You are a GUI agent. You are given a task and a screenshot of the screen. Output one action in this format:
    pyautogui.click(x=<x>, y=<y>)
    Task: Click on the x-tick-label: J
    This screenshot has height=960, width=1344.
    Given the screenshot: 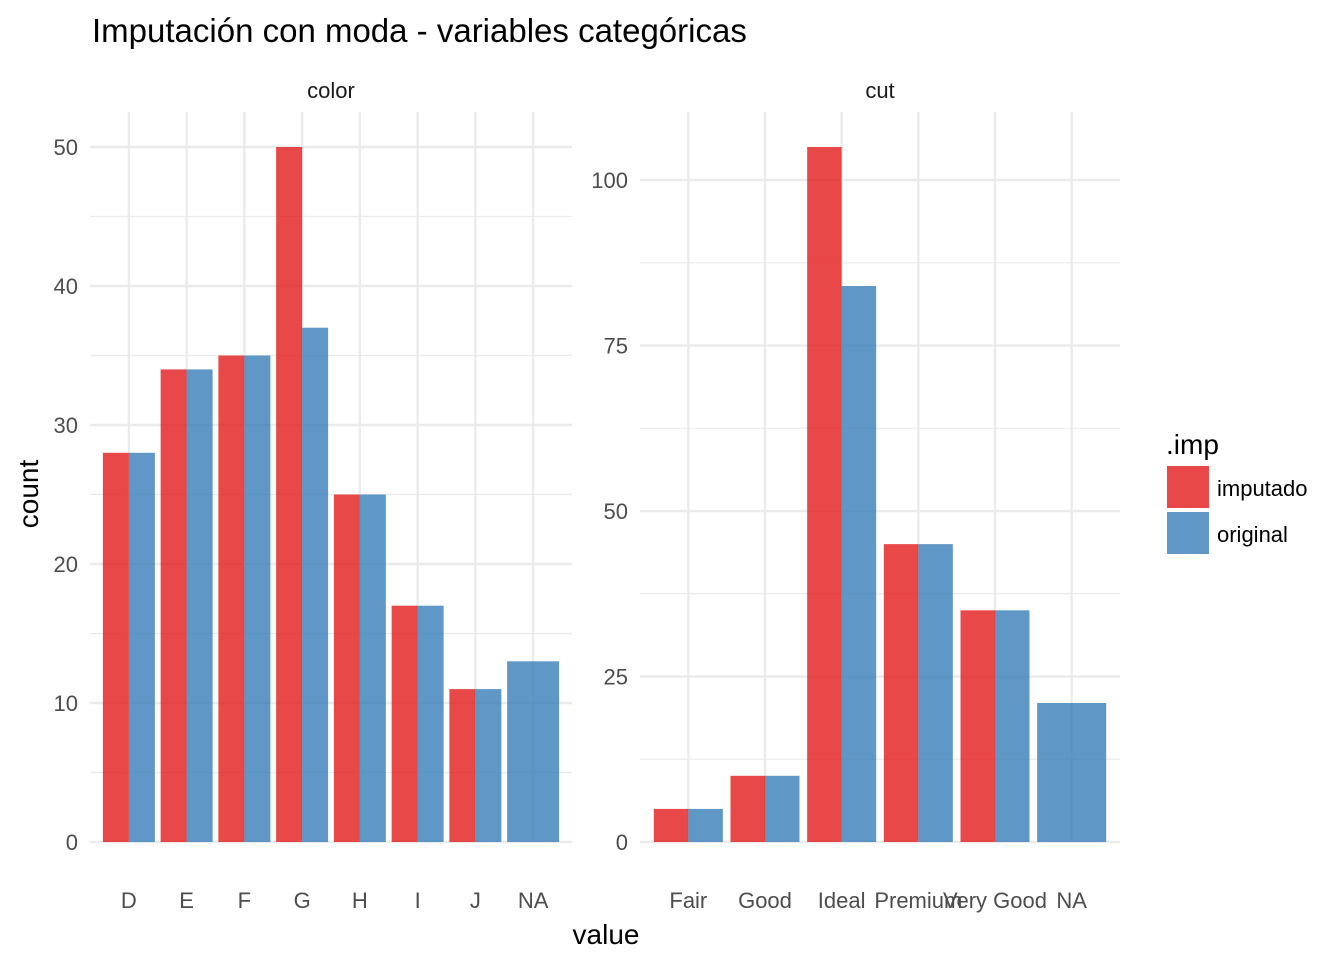 What is the action you would take?
    pyautogui.click(x=475, y=900)
    